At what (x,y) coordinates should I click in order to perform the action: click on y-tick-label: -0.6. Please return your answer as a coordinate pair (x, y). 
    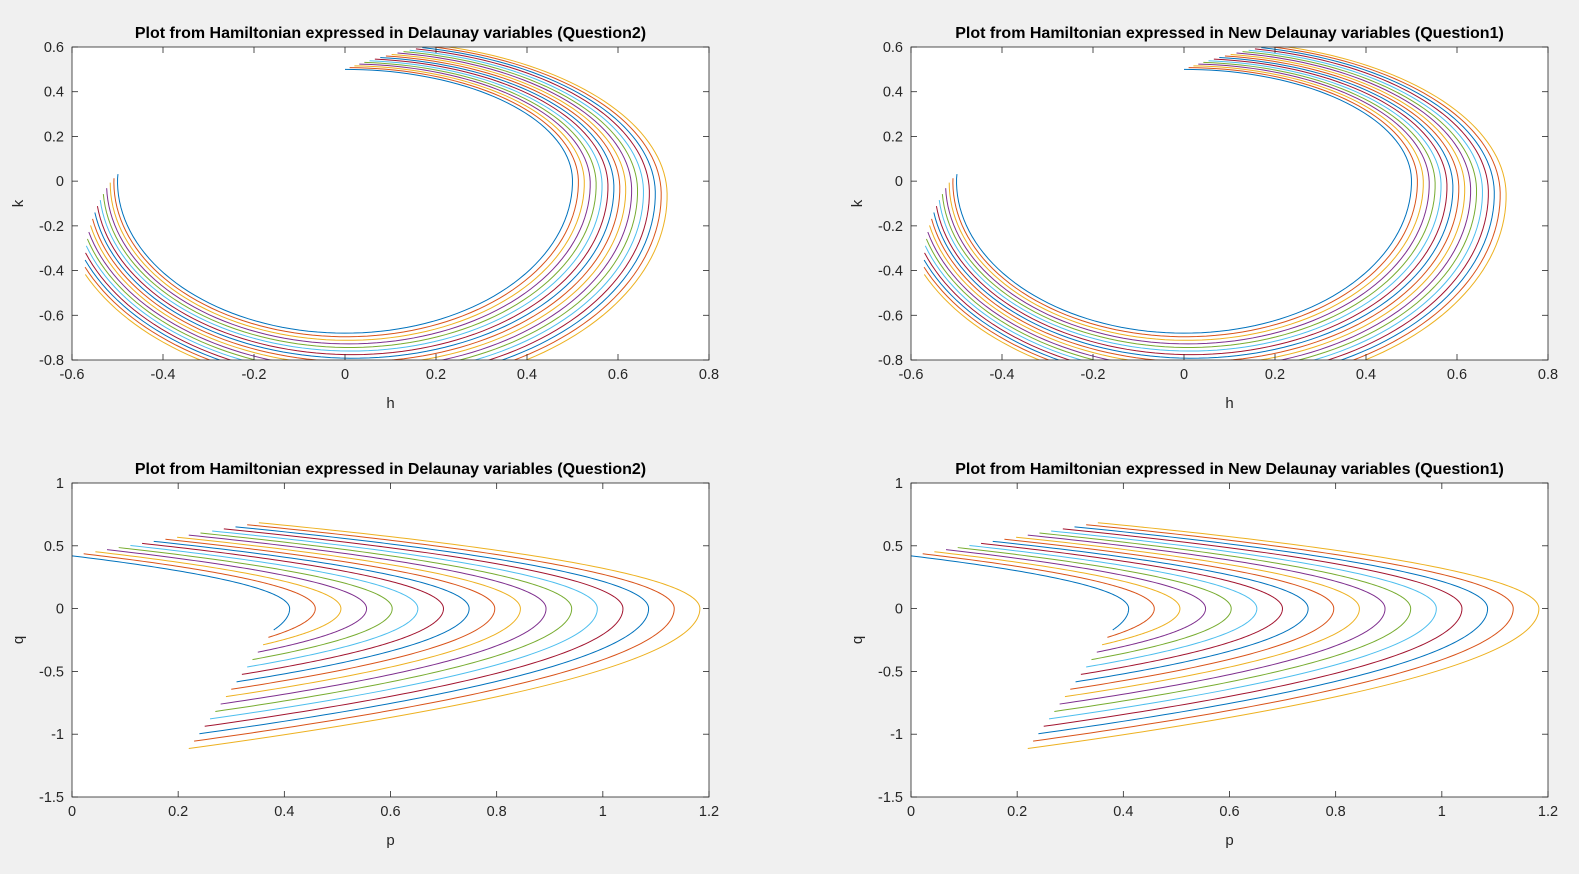
    Looking at the image, I should click on (890, 316).